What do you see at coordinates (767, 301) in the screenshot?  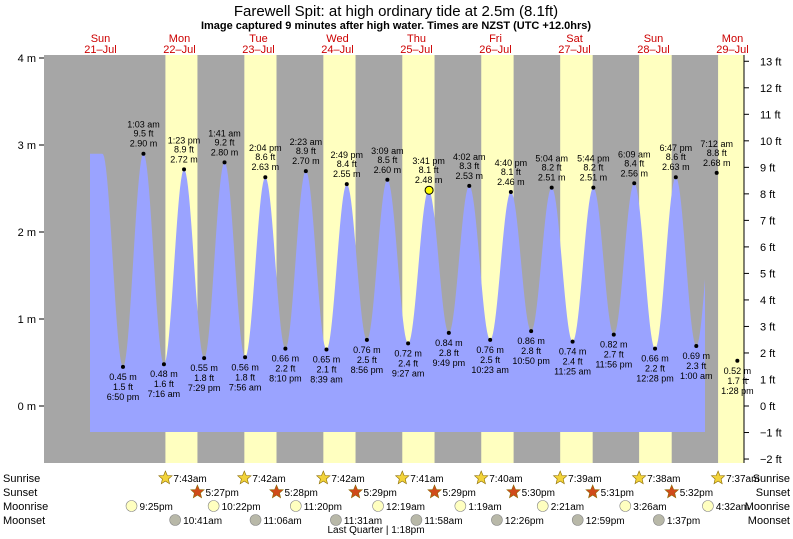 I see `right-axis-tick-label: 4 ft` at bounding box center [767, 301].